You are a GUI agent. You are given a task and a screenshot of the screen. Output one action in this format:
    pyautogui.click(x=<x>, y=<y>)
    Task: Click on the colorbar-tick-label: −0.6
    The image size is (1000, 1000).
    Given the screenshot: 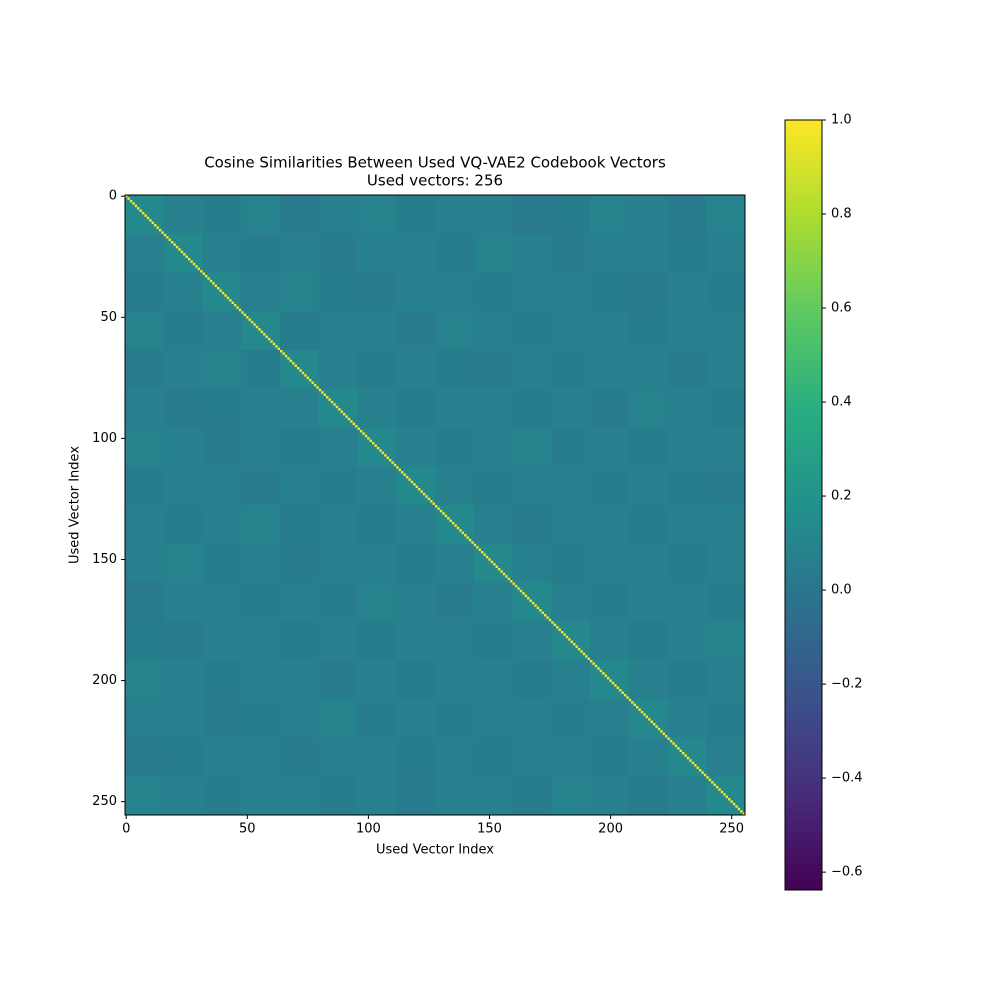 What is the action you would take?
    pyautogui.click(x=847, y=872)
    